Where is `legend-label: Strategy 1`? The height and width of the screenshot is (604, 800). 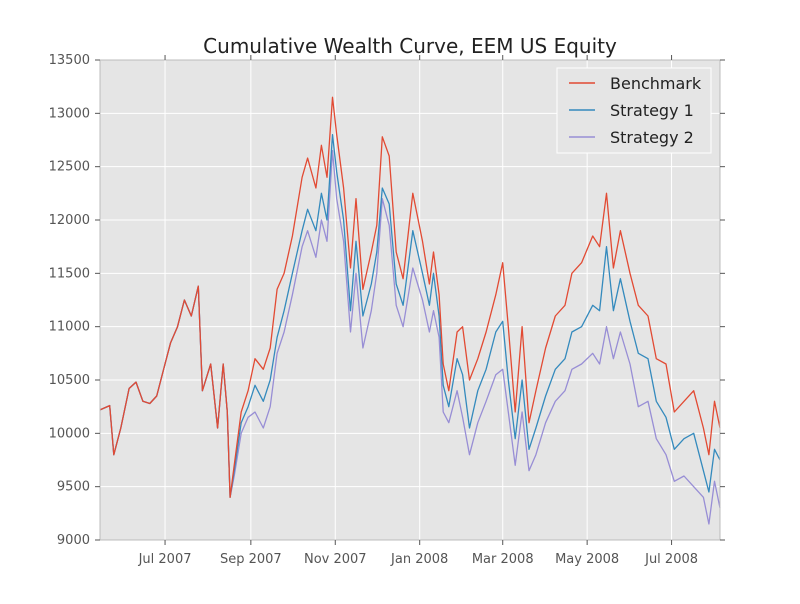 legend-label: Strategy 1 is located at coordinates (652, 110).